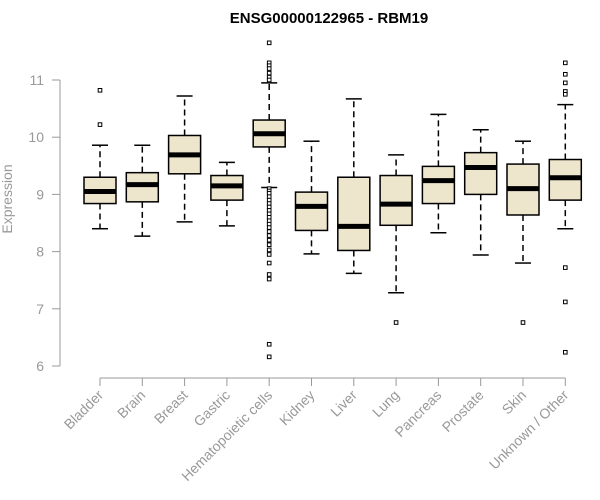 The image size is (600, 500). Describe the element at coordinates (565, 207) in the screenshot. I see `box-unknown-other` at that location.